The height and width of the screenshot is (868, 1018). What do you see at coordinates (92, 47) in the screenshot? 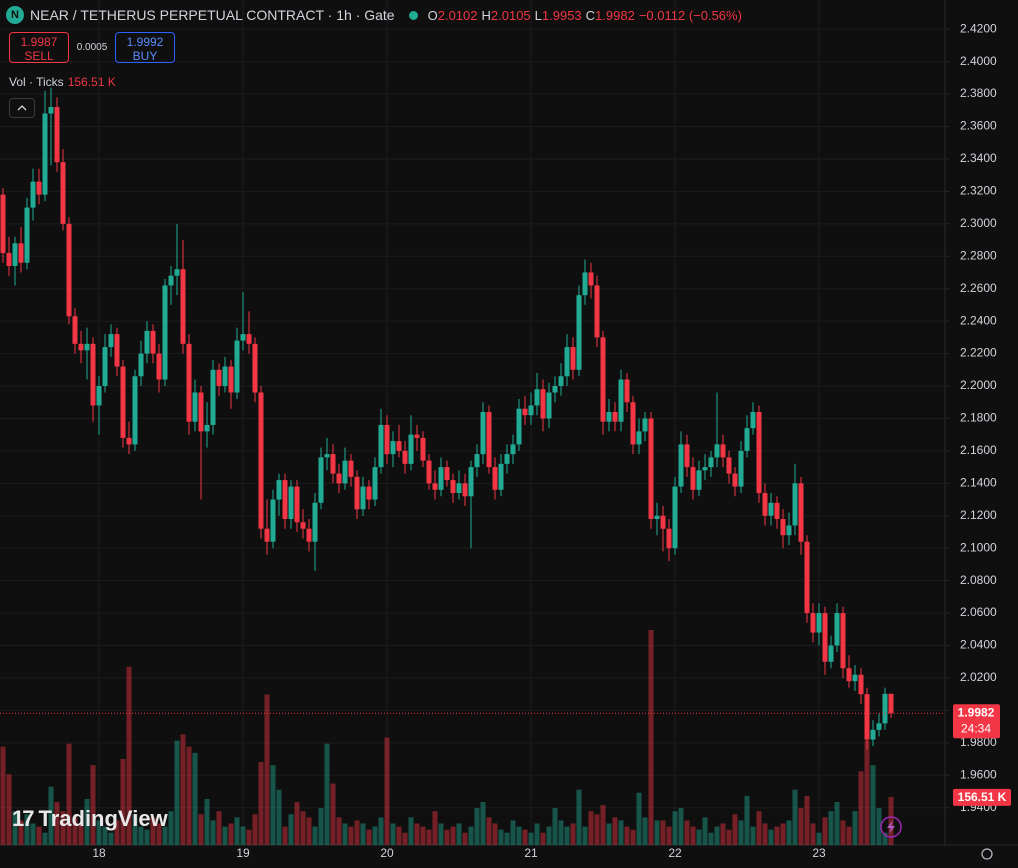
I see `trade-buttons: 1.9987 SELL 0.0005 1.9992 BUY` at bounding box center [92, 47].